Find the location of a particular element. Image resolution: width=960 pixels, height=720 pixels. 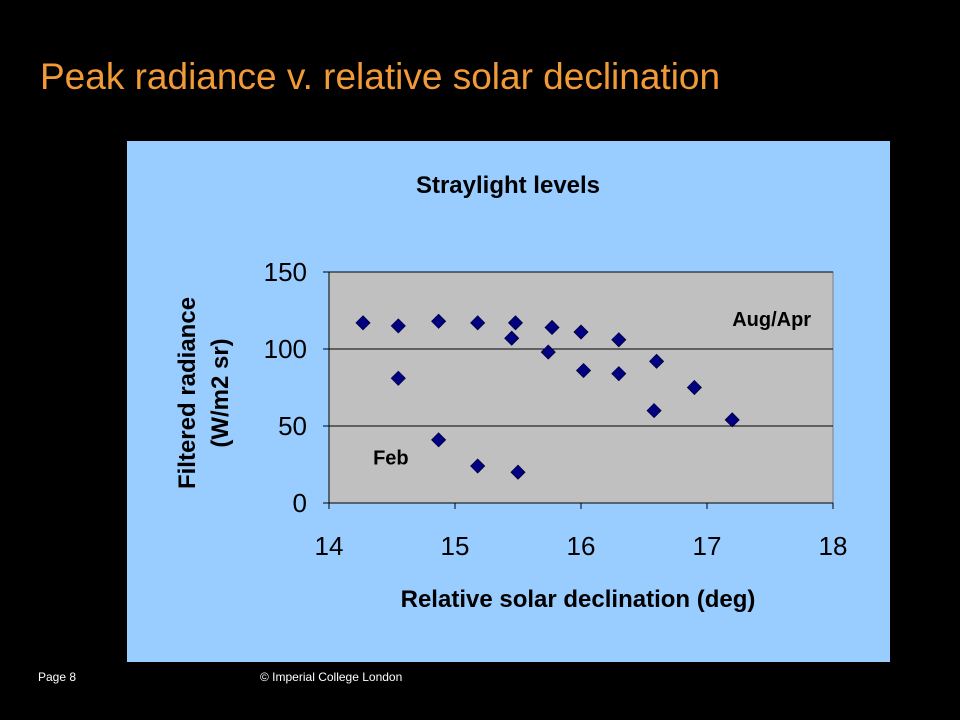

y-axis-label-line-1: Filtered radiance is located at coordinates (187, 393).